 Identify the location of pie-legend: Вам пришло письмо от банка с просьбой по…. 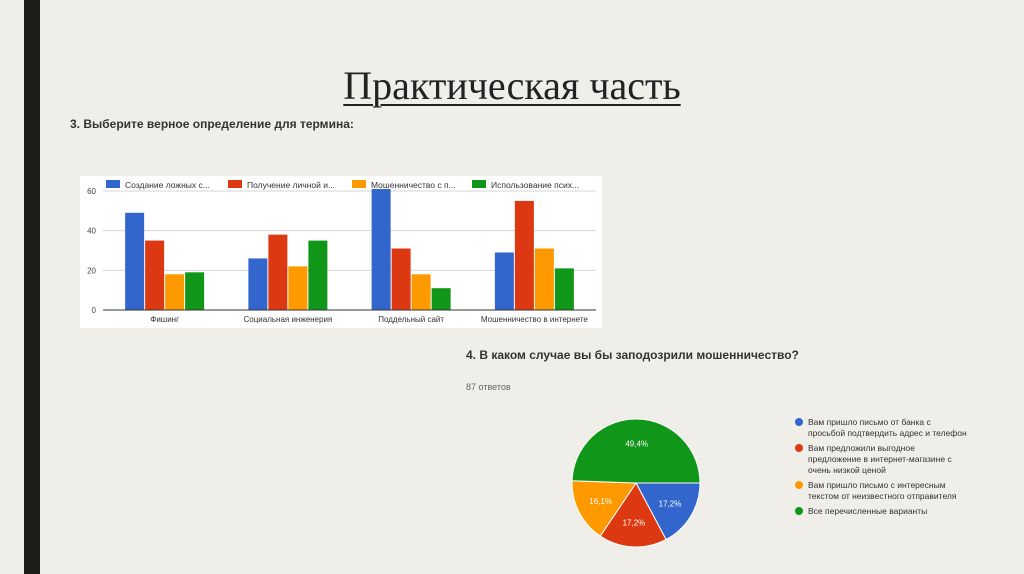
(882, 469).